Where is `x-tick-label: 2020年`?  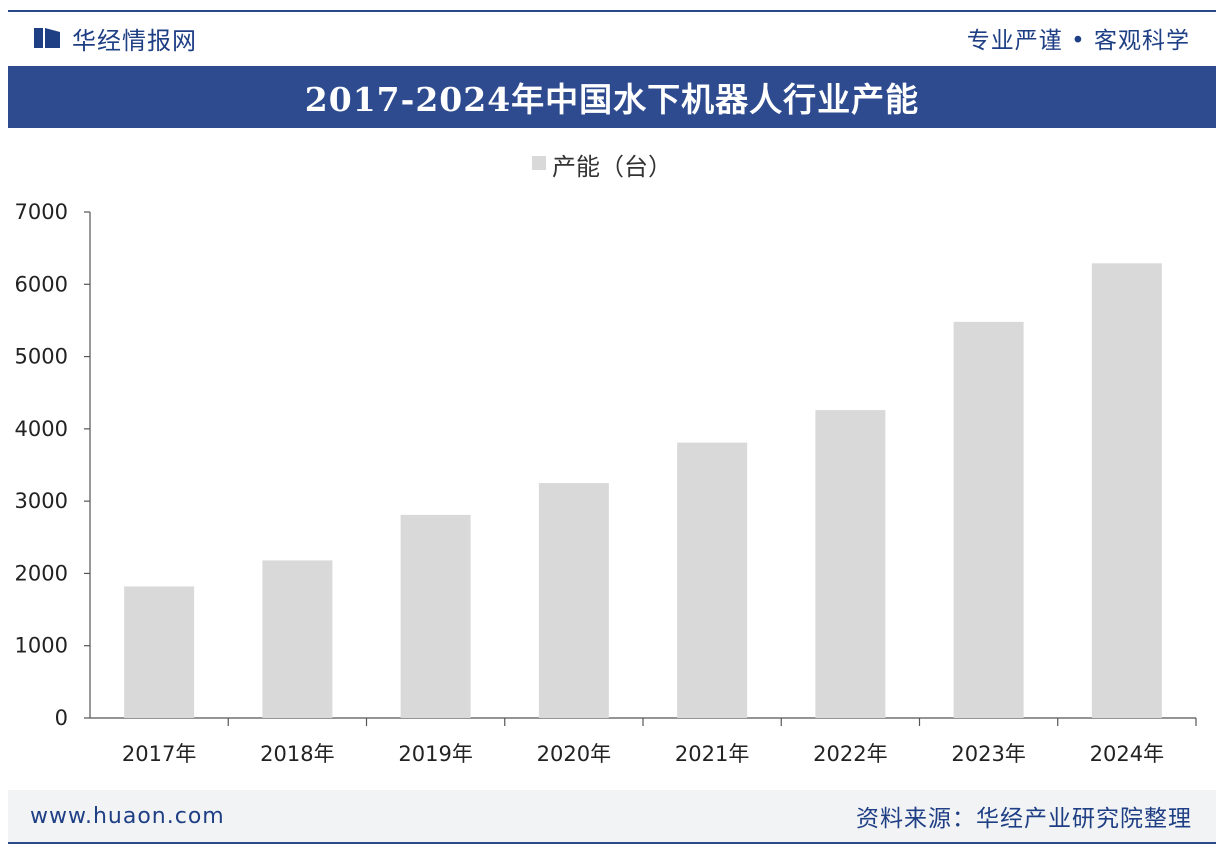 x-tick-label: 2020年 is located at coordinates (574, 754).